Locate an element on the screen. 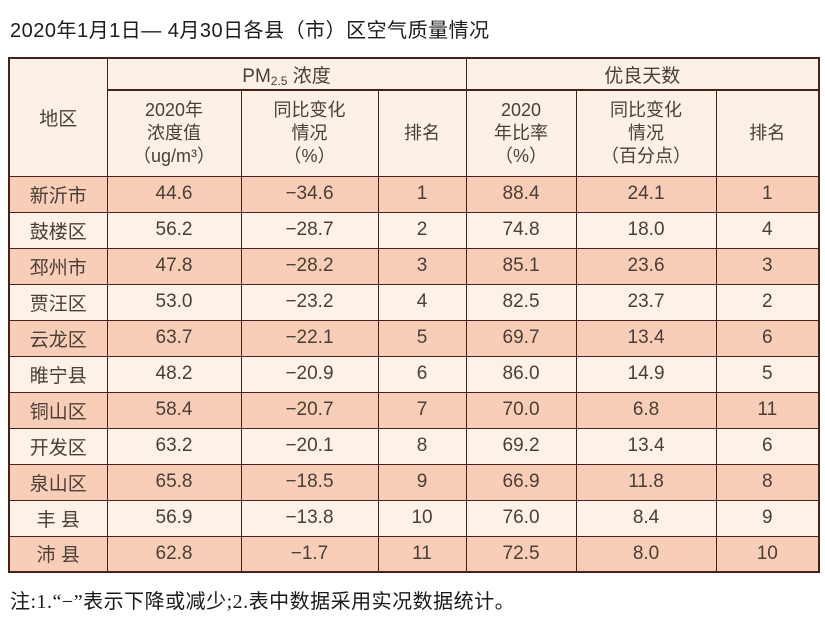  value-cell: 47.8 is located at coordinates (174, 266).